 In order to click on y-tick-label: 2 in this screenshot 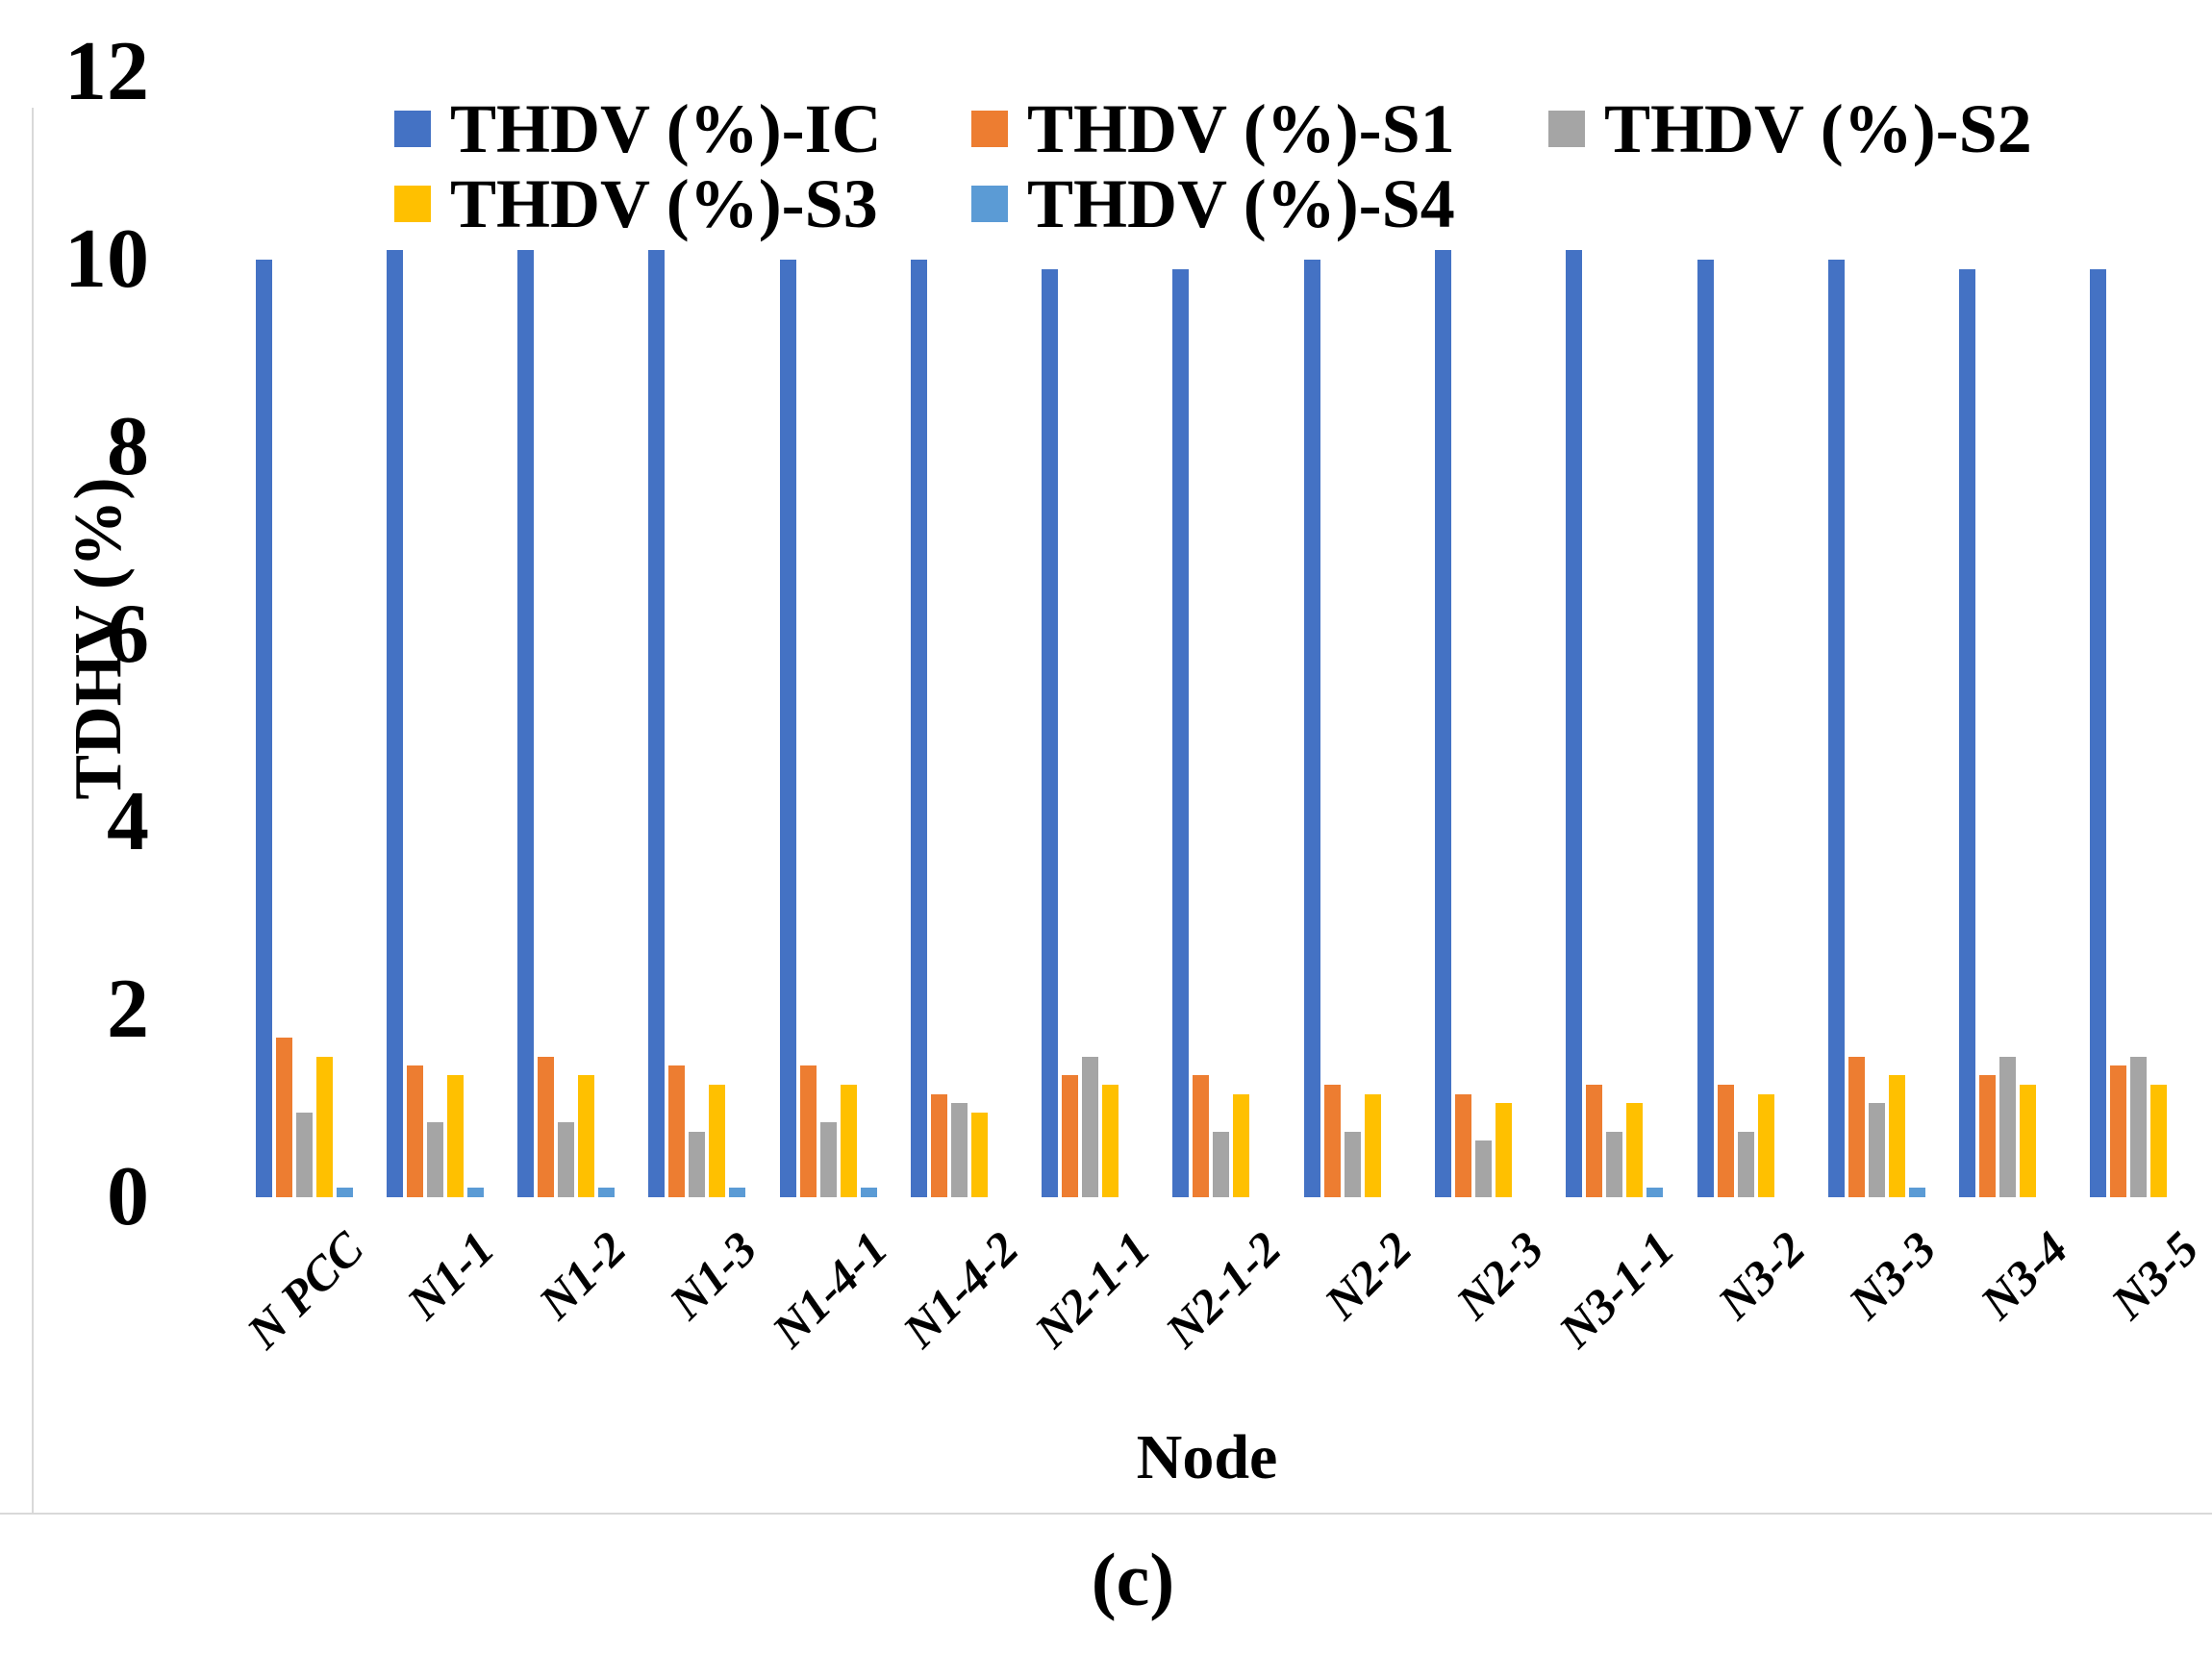, I will do `click(128, 1009)`.